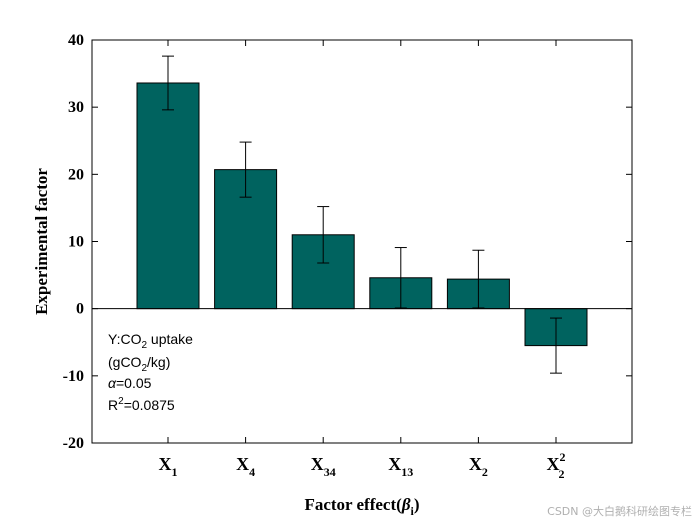 This screenshot has width=700, height=525. I want to click on y-tick-label: 0, so click(80, 309).